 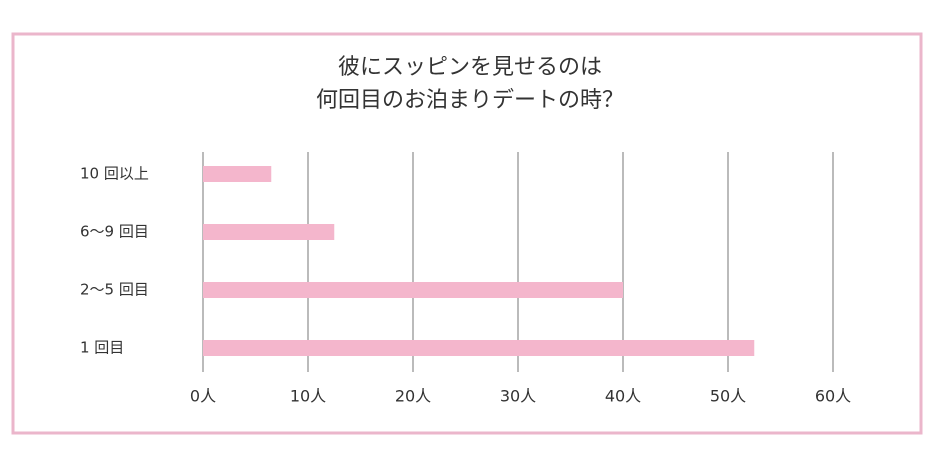 I want to click on x-tick-label: 20人, so click(x=413, y=396).